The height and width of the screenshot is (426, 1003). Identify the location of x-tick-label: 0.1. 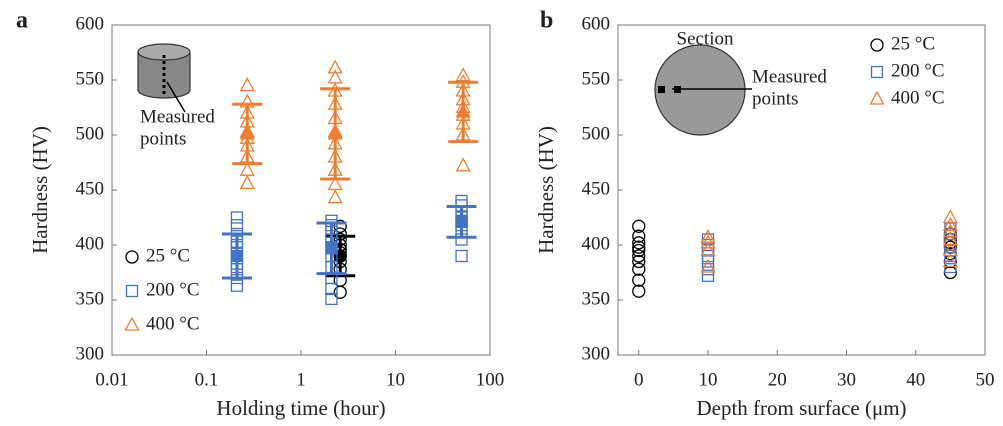
(207, 379).